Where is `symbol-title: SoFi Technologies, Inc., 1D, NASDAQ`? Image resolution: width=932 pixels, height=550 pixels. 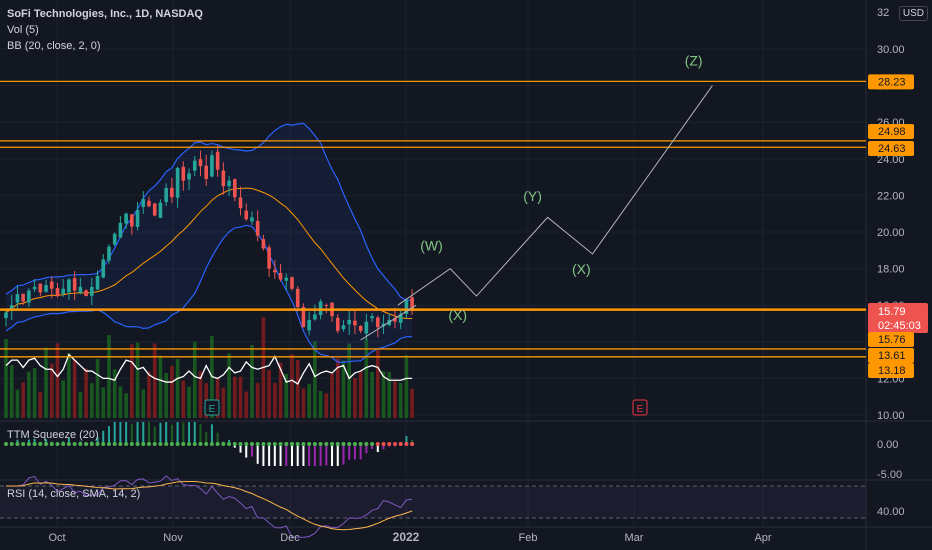 symbol-title: SoFi Technologies, Inc., 1D, NASDAQ is located at coordinates (105, 14).